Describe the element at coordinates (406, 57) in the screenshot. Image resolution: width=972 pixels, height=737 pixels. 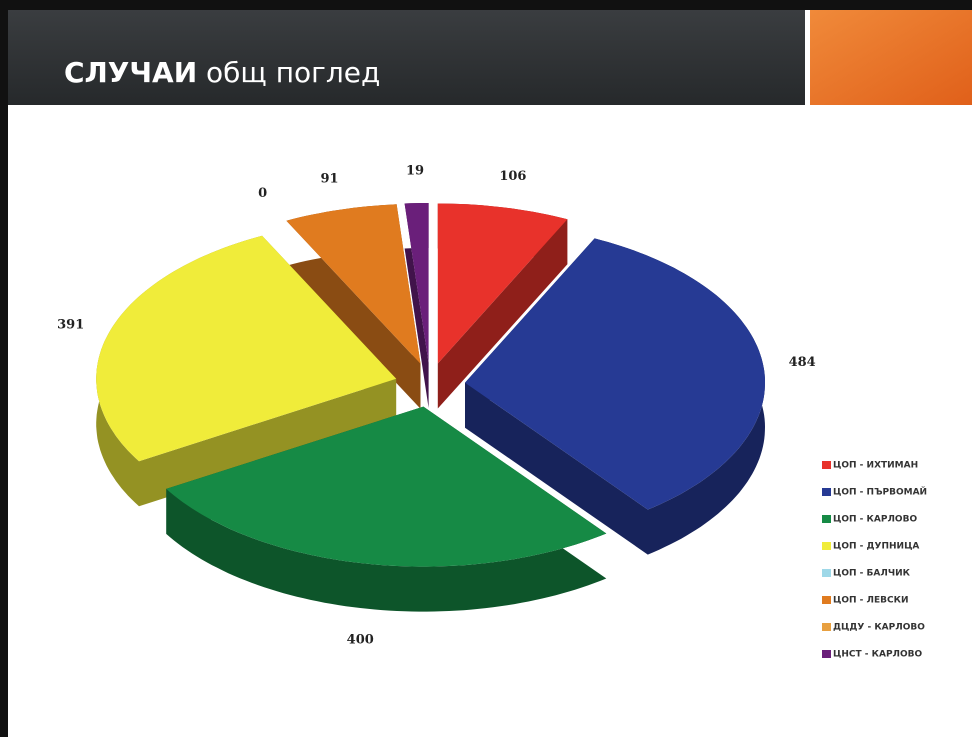
I see `header-bar` at that location.